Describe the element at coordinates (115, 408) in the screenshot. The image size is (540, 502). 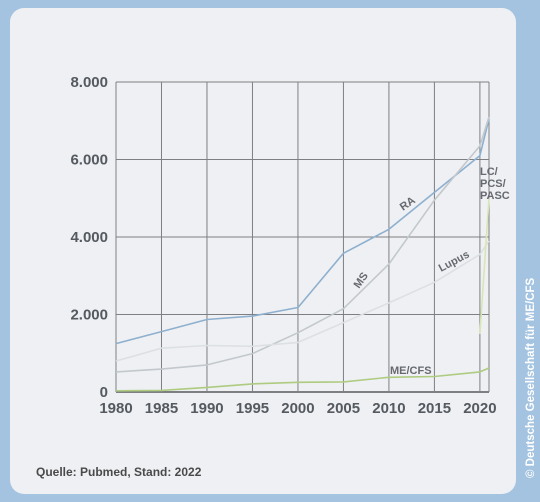
I see `x-tick-label-1980: 1980` at that location.